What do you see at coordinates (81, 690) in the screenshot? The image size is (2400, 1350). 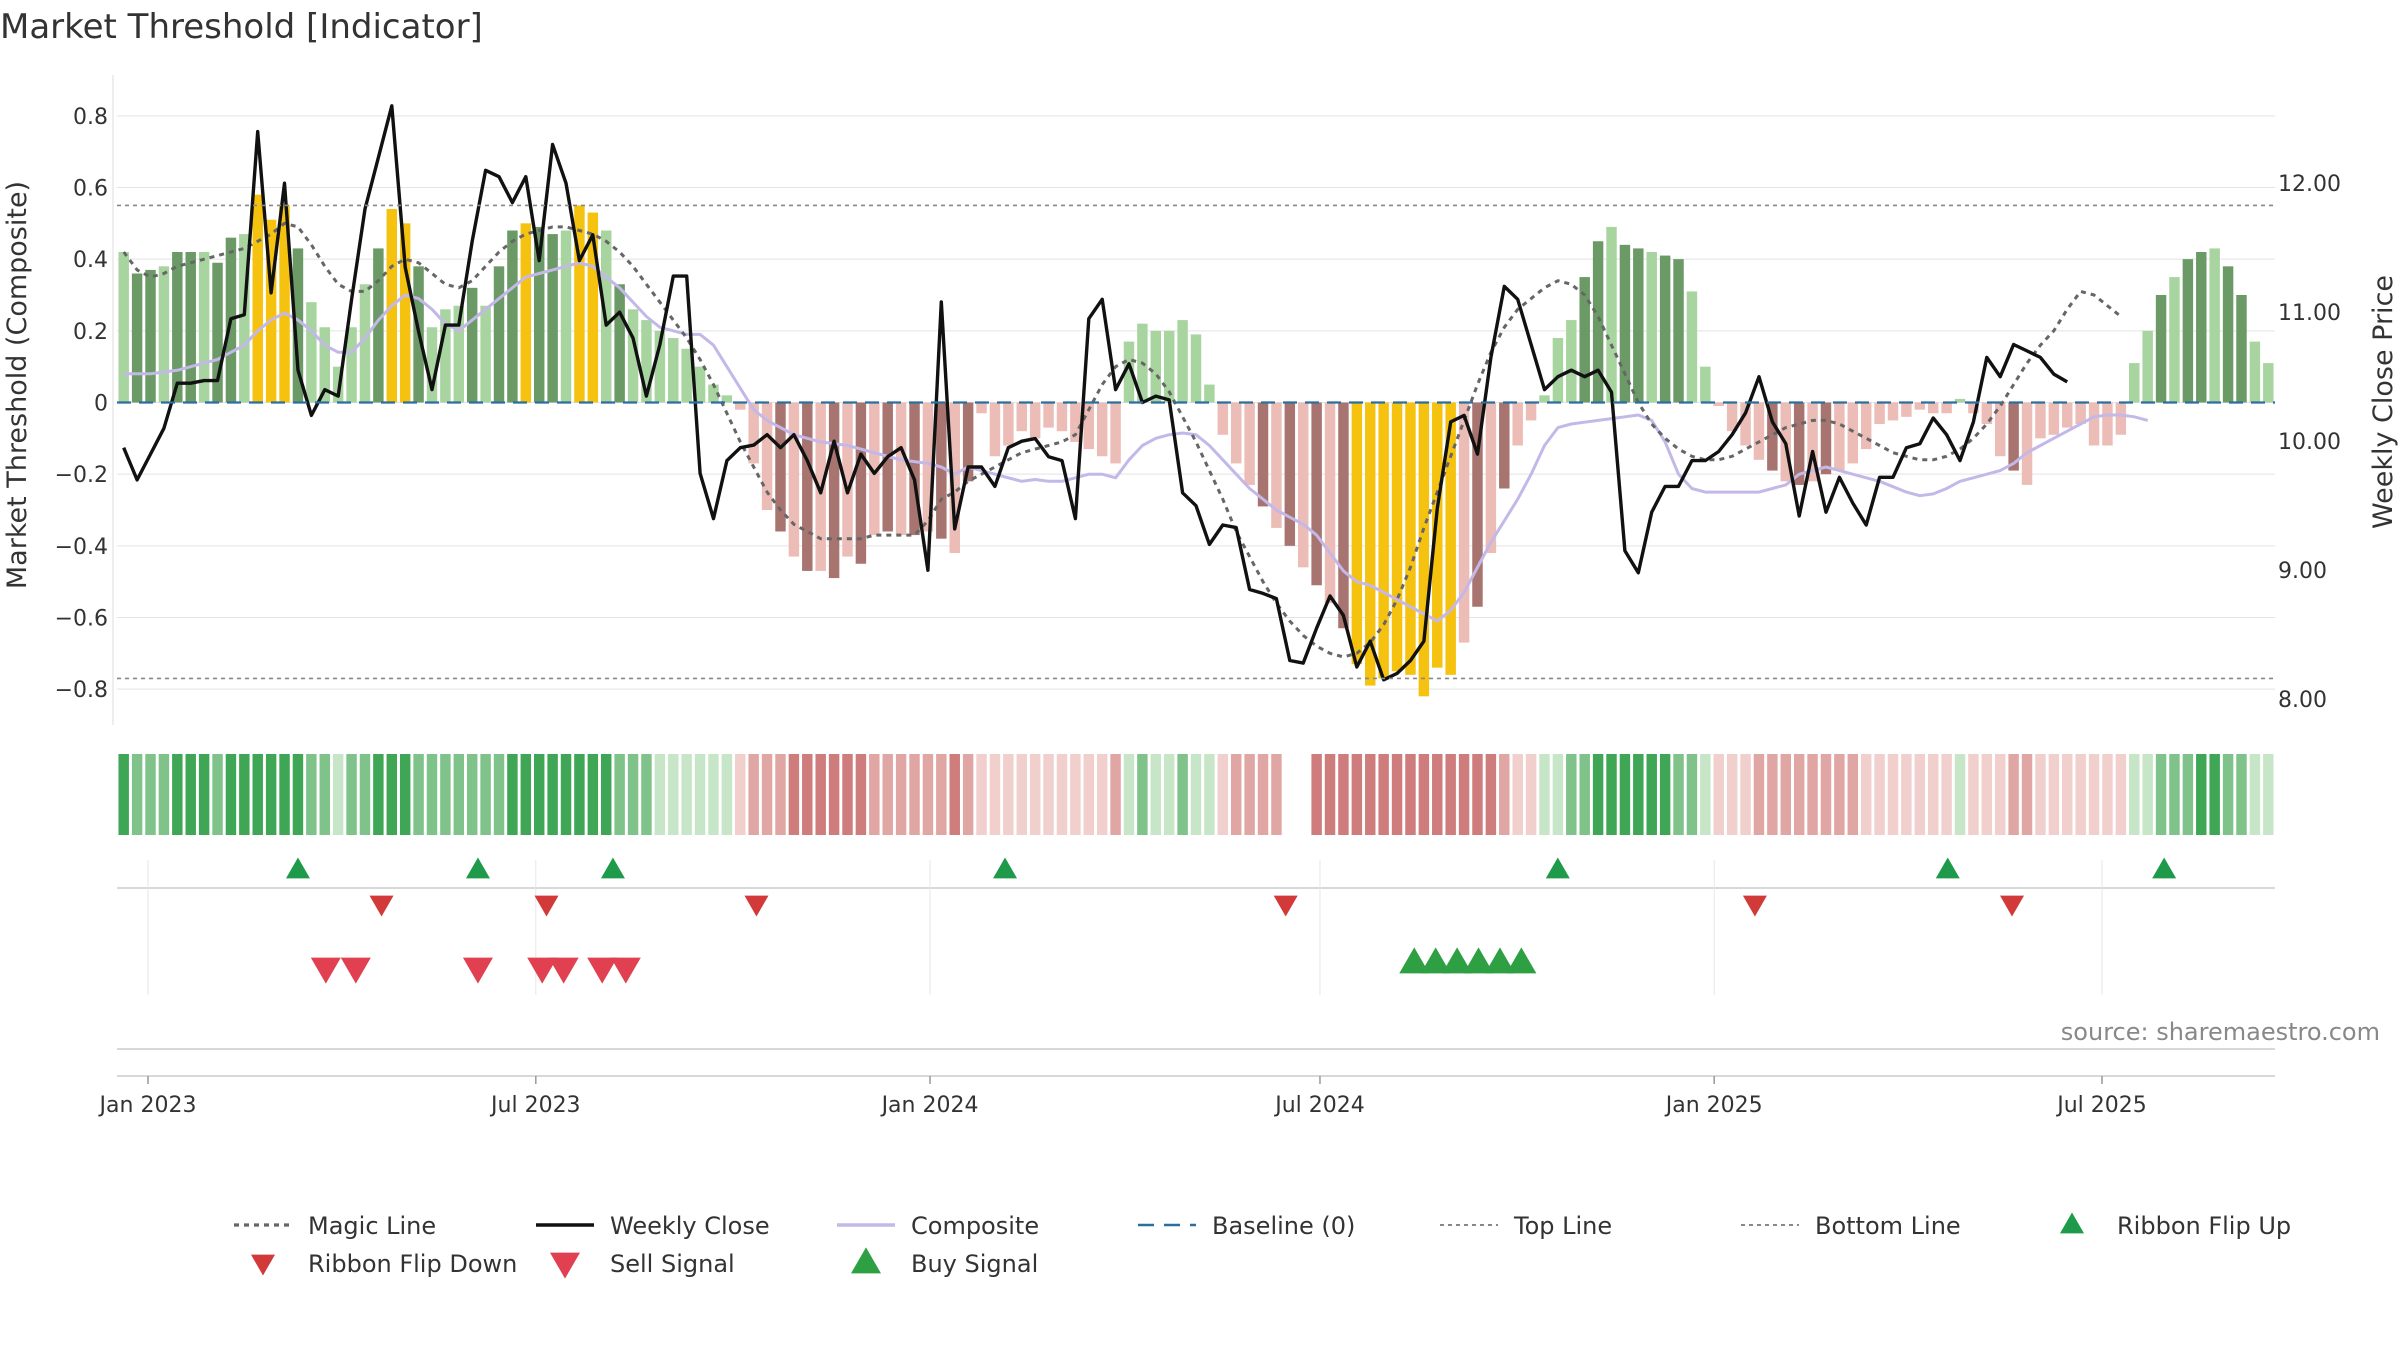 I see `y-left-tick-label: −0.8` at bounding box center [81, 690].